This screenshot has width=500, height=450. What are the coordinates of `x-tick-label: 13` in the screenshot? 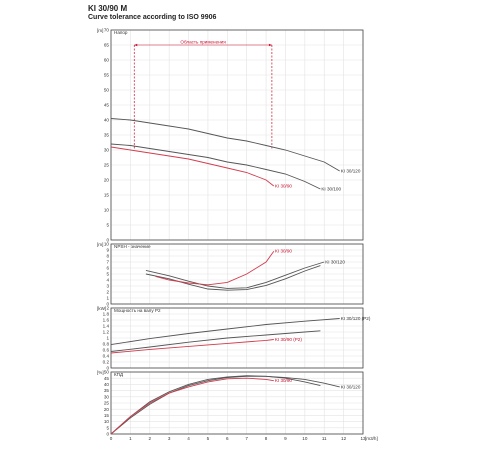 It's located at (363, 438).